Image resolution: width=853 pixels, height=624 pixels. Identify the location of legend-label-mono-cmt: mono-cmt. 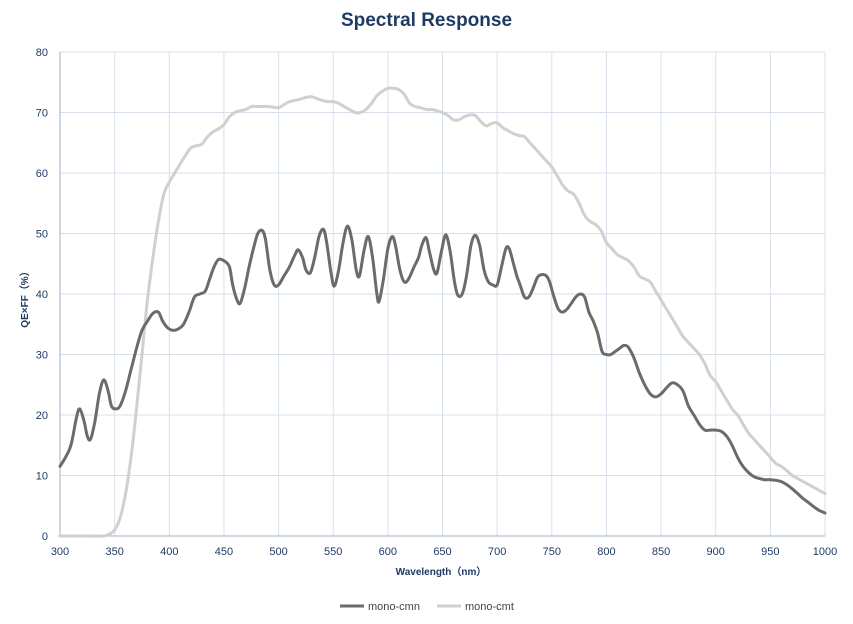
(489, 607).